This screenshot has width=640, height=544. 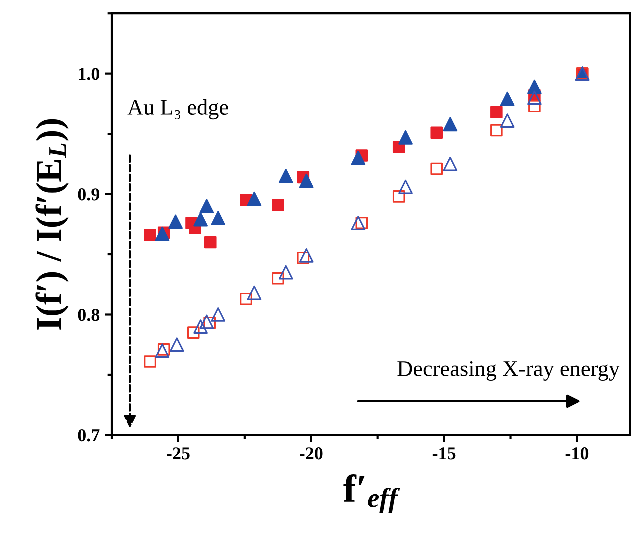 What do you see at coordinates (89, 194) in the screenshot?
I see `y-tick-label: 0.9` at bounding box center [89, 194].